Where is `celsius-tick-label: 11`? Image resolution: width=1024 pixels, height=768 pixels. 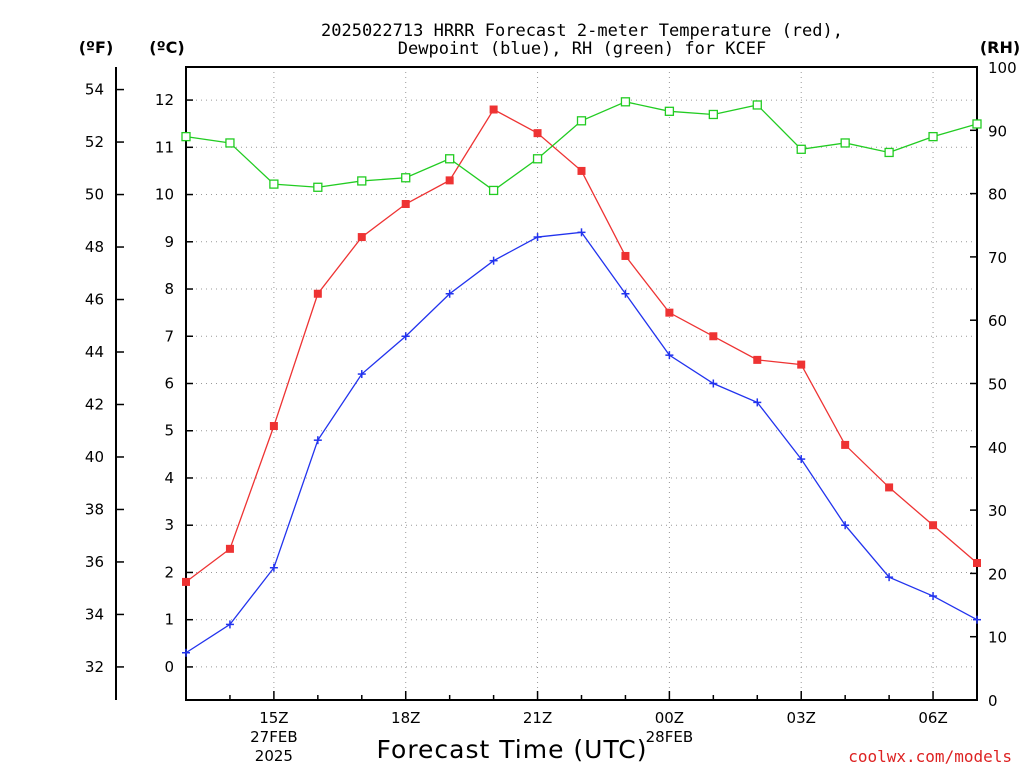
celsius-tick-label: 11 is located at coordinates (164, 147).